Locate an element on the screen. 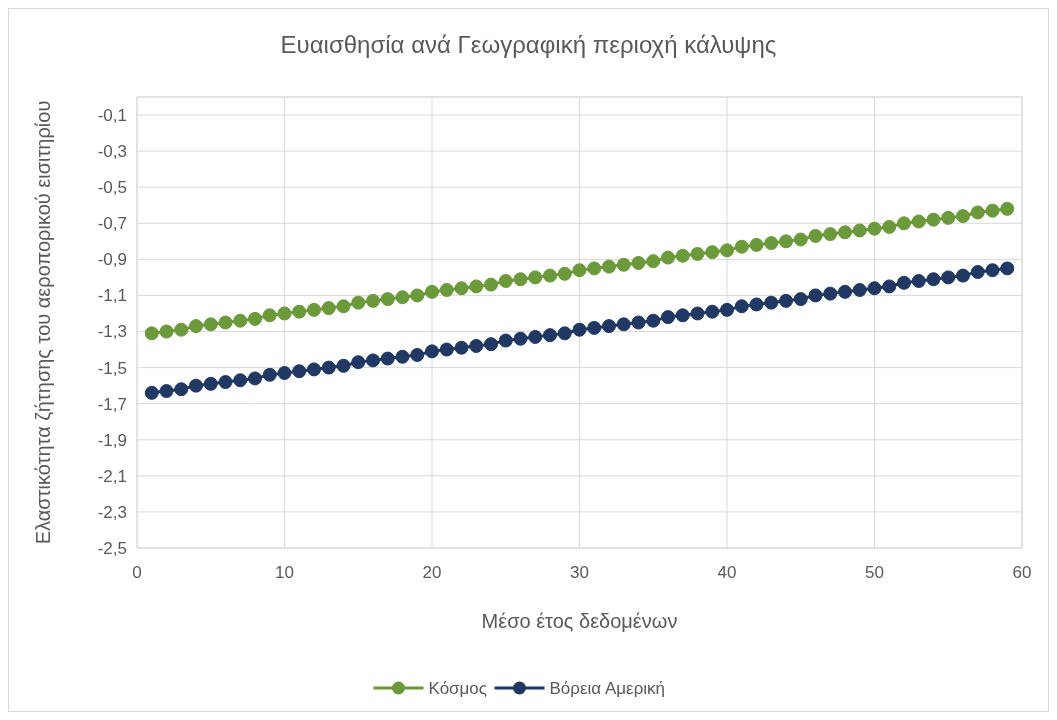  y-tick-label: -2,5 is located at coordinates (112, 548).